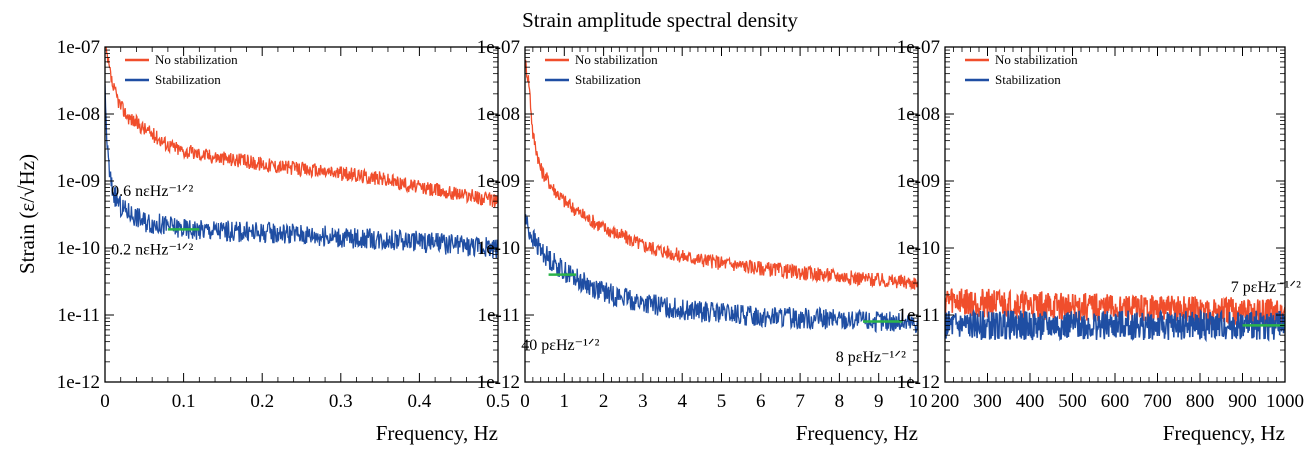  Describe the element at coordinates (1242, 401) in the screenshot. I see `x-tick-label: 900` at that location.